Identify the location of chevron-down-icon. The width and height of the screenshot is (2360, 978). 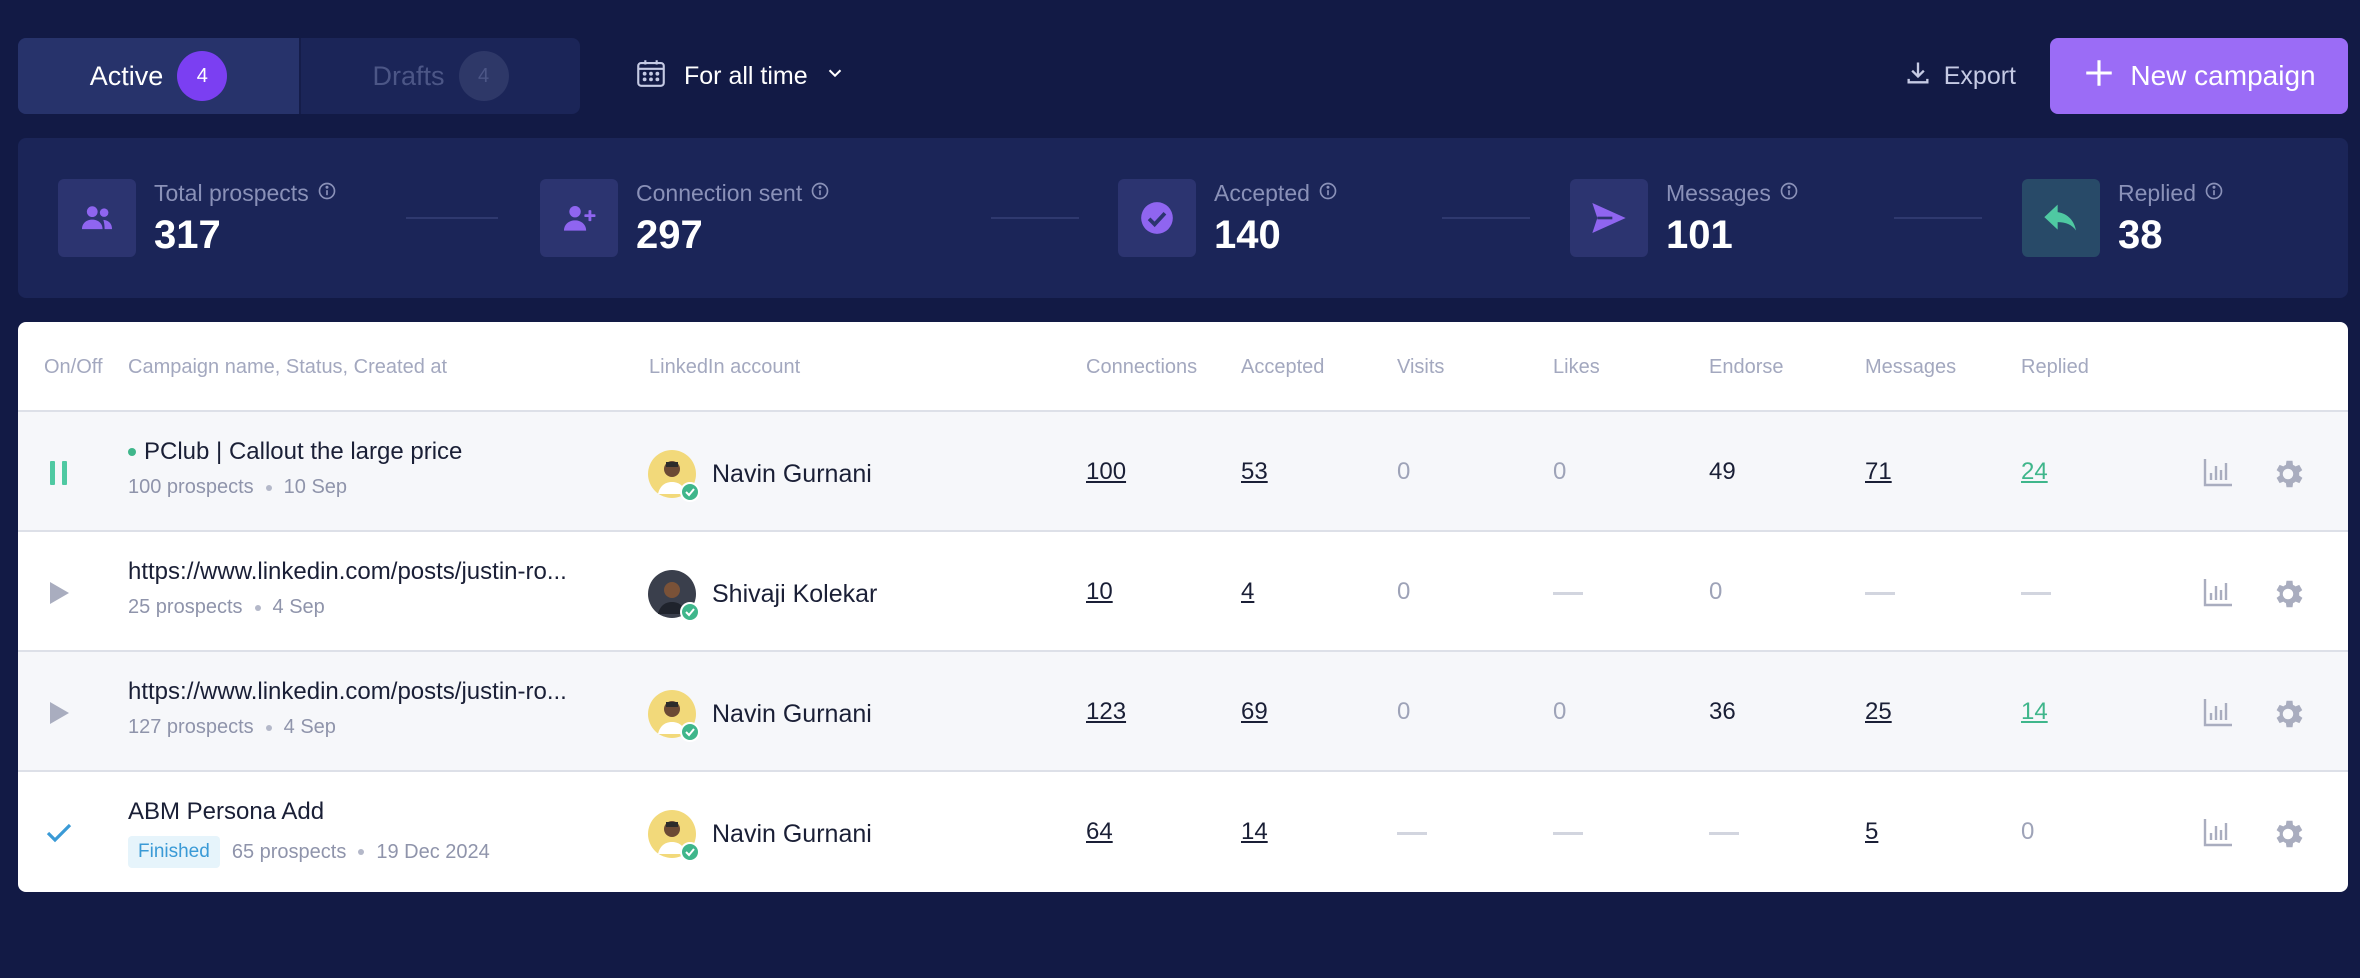
(835, 76).